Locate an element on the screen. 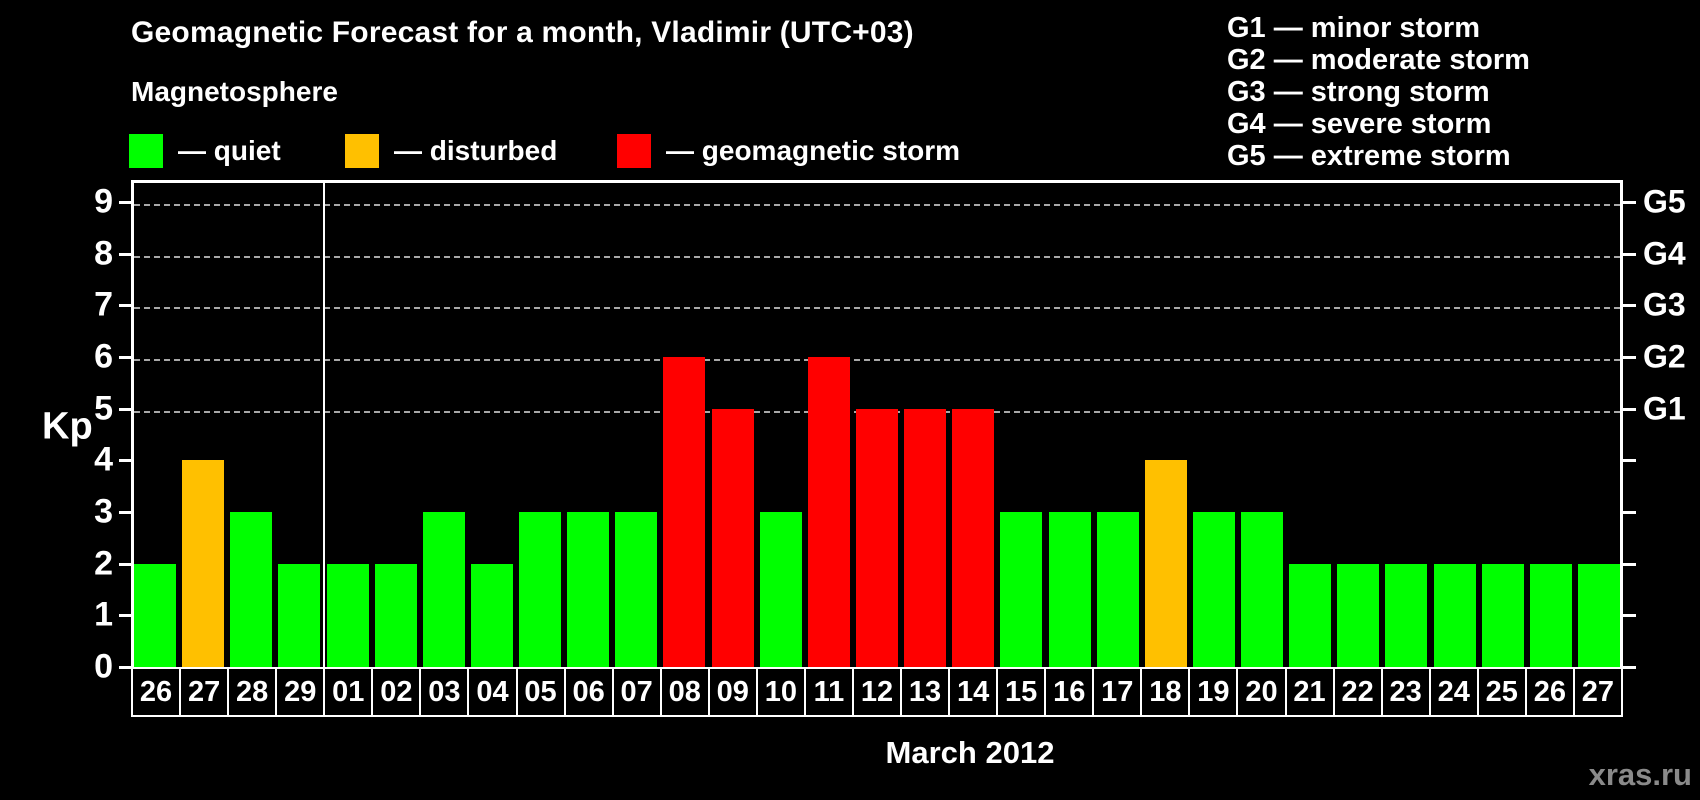 The image size is (1700, 800). day-cell-10-mar: 10 is located at coordinates (780, 692).